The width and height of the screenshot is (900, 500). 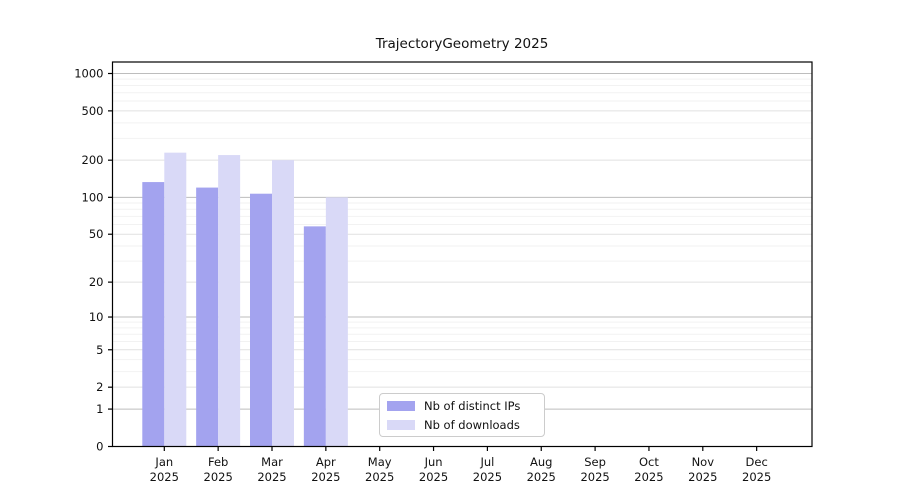 I want to click on x-tick-label-month: Apr, so click(x=326, y=462).